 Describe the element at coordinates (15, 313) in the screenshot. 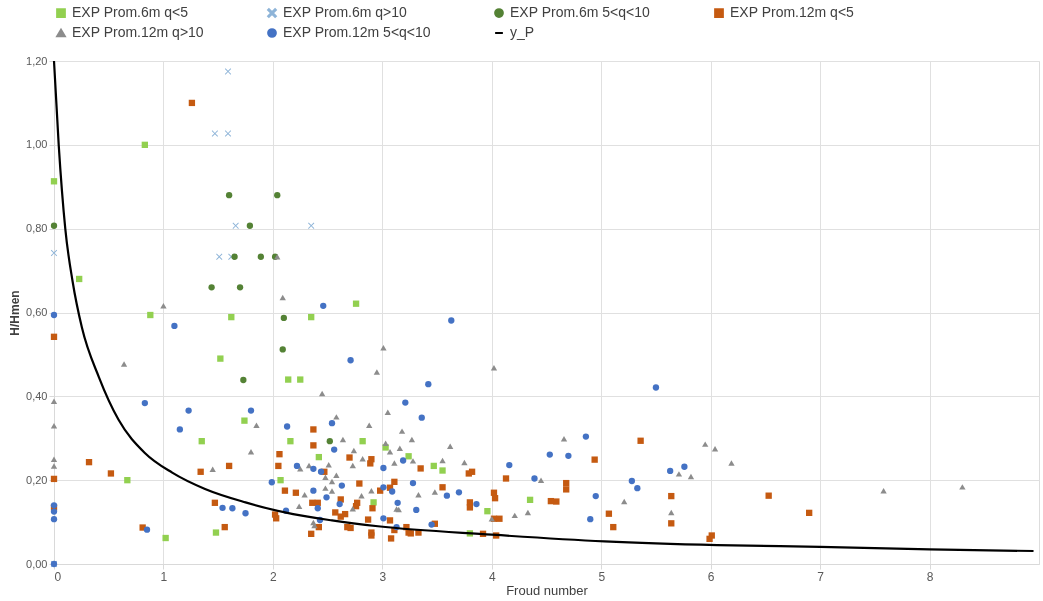

I see `y-axis-title: H/Hmen` at that location.